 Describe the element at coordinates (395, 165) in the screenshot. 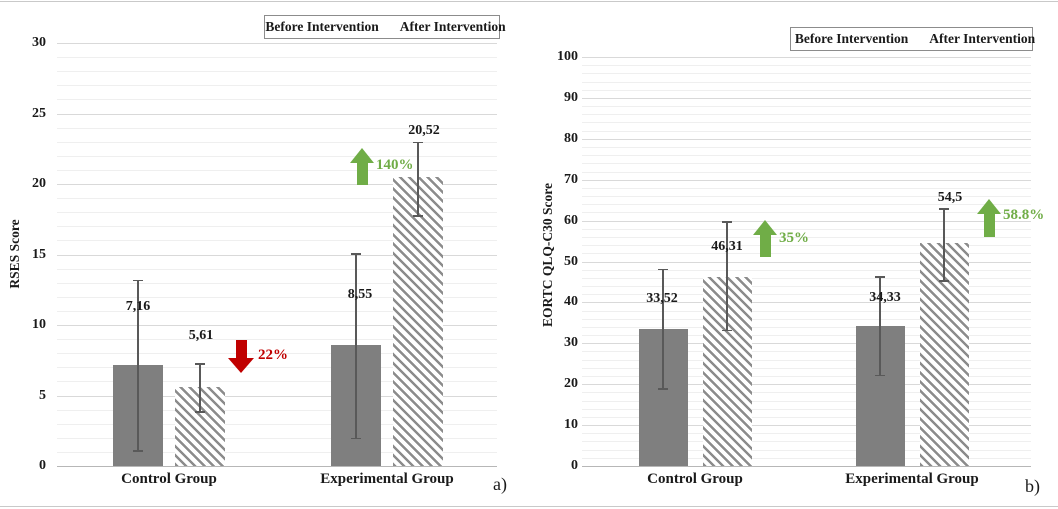

I see `annotation-percent-label: 140%` at that location.